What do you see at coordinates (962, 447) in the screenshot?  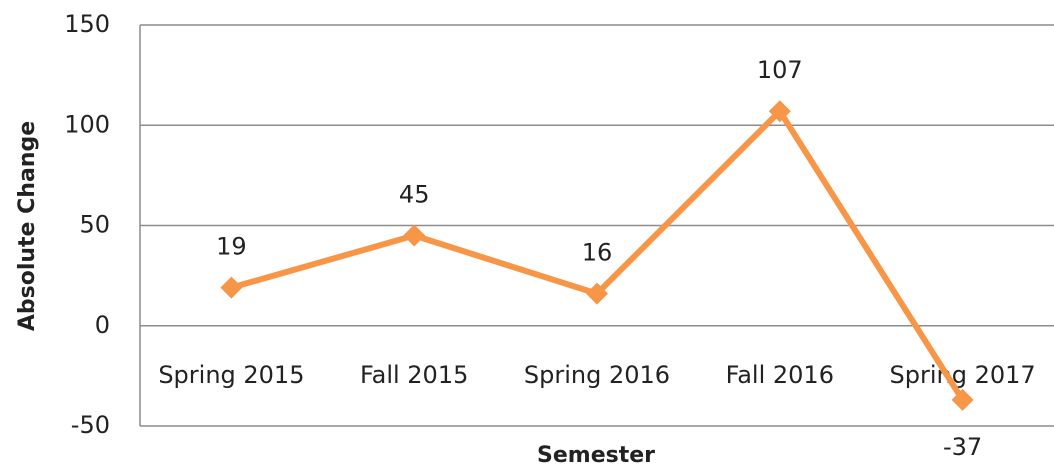 I see `data-label: -37` at bounding box center [962, 447].